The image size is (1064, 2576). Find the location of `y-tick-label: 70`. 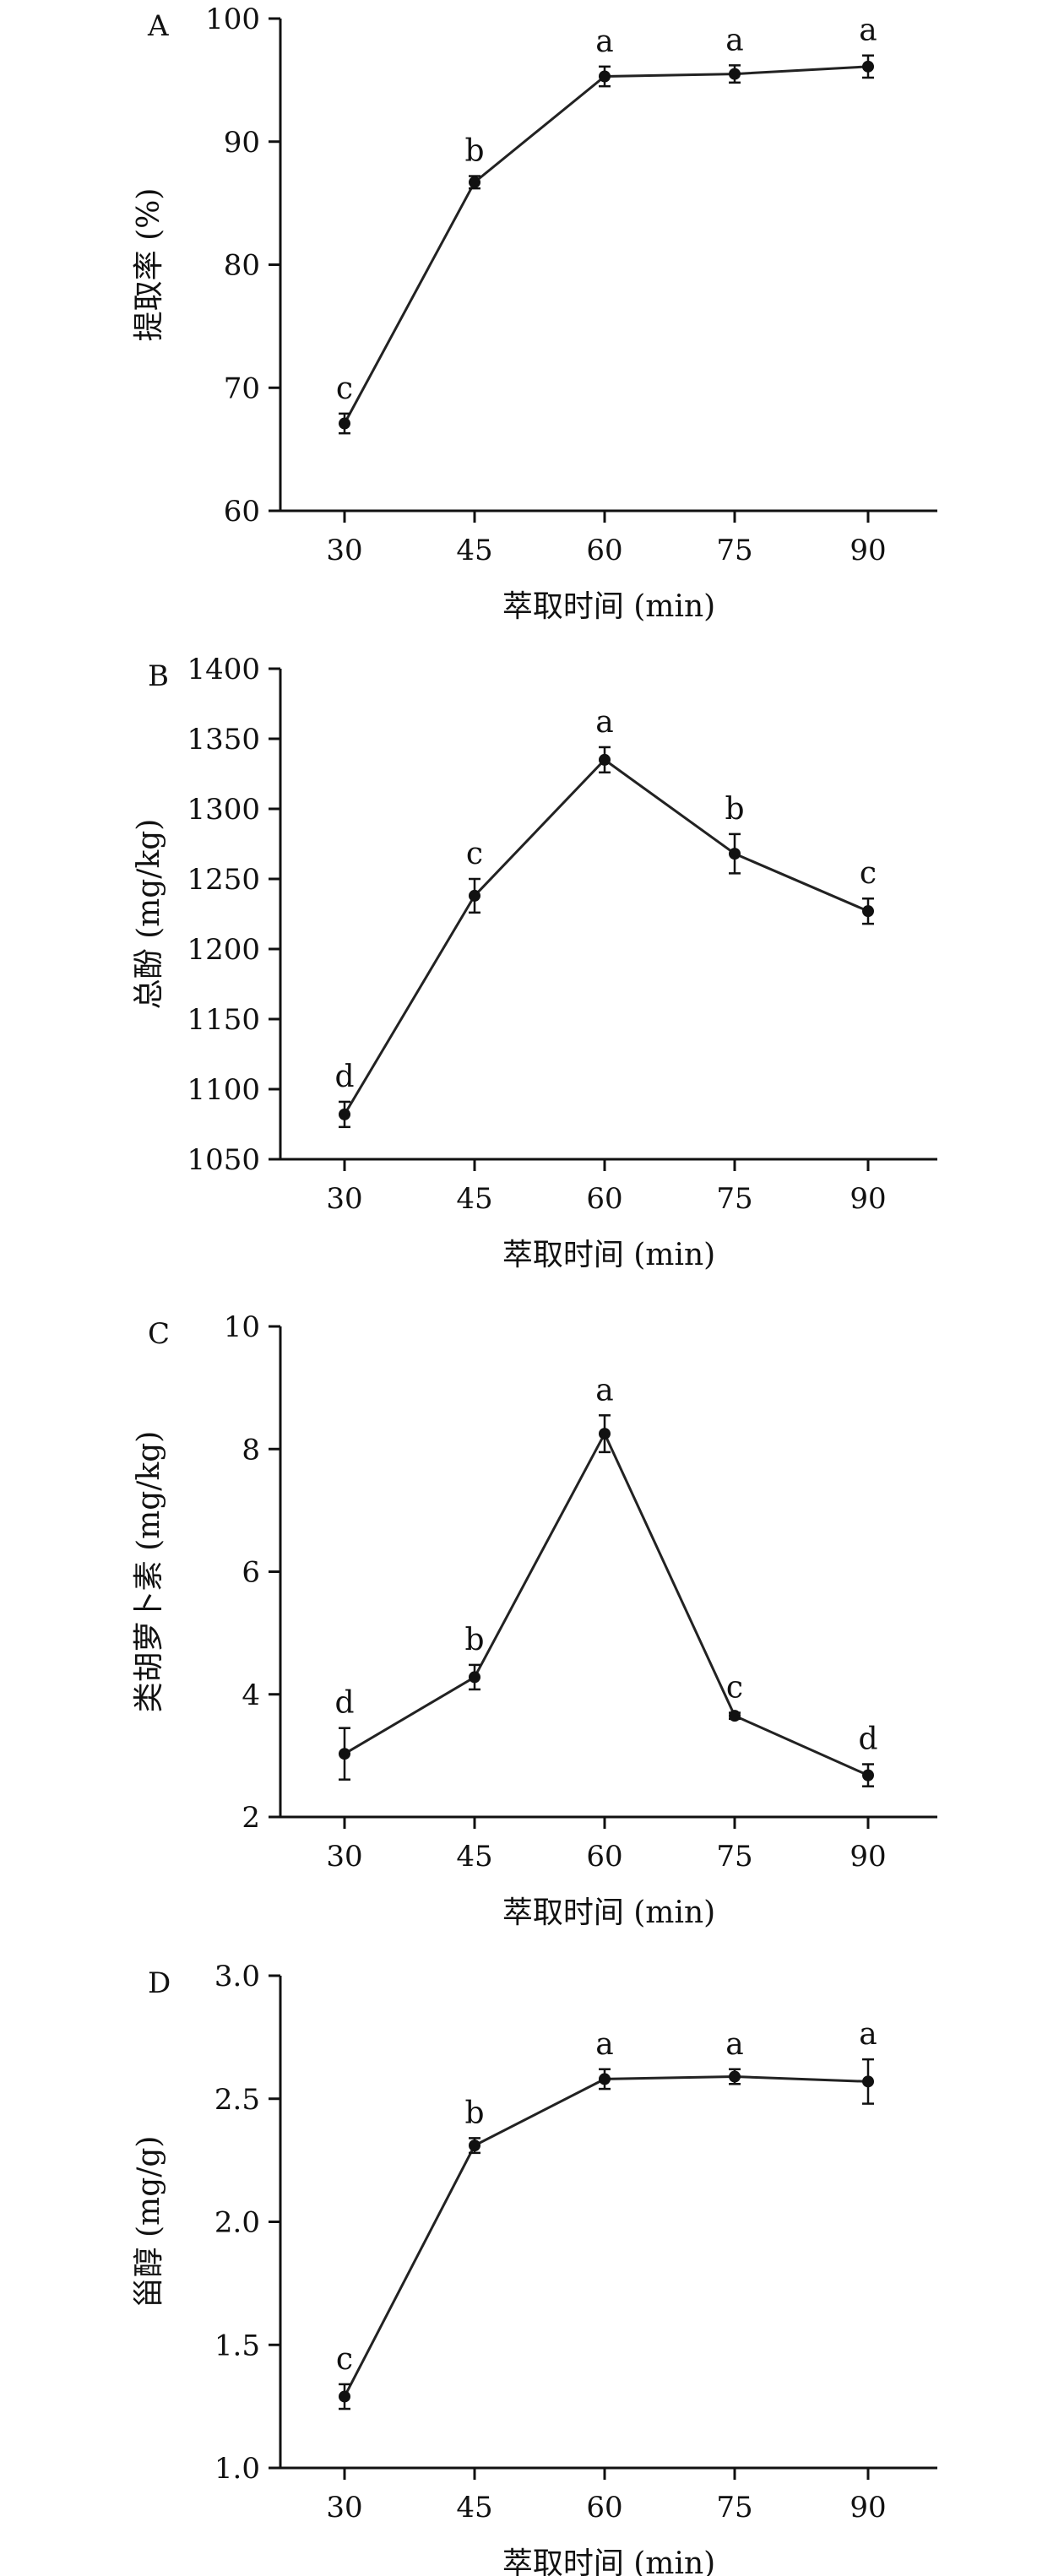

y-tick-label: 70 is located at coordinates (242, 388).